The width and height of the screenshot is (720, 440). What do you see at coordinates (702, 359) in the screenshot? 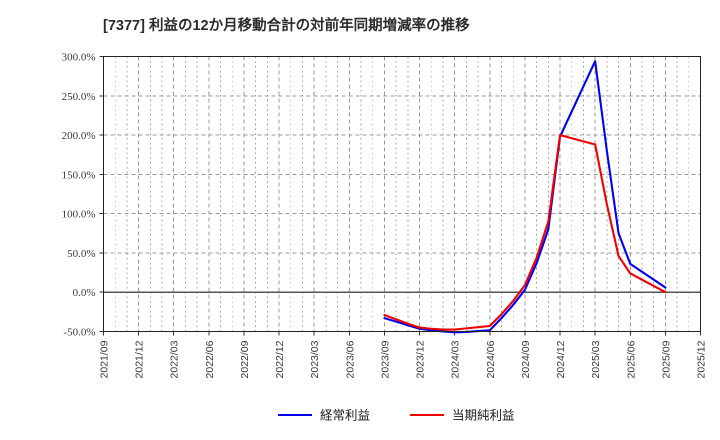
I see `x-axis-tick-label: 2025/12` at bounding box center [702, 359].